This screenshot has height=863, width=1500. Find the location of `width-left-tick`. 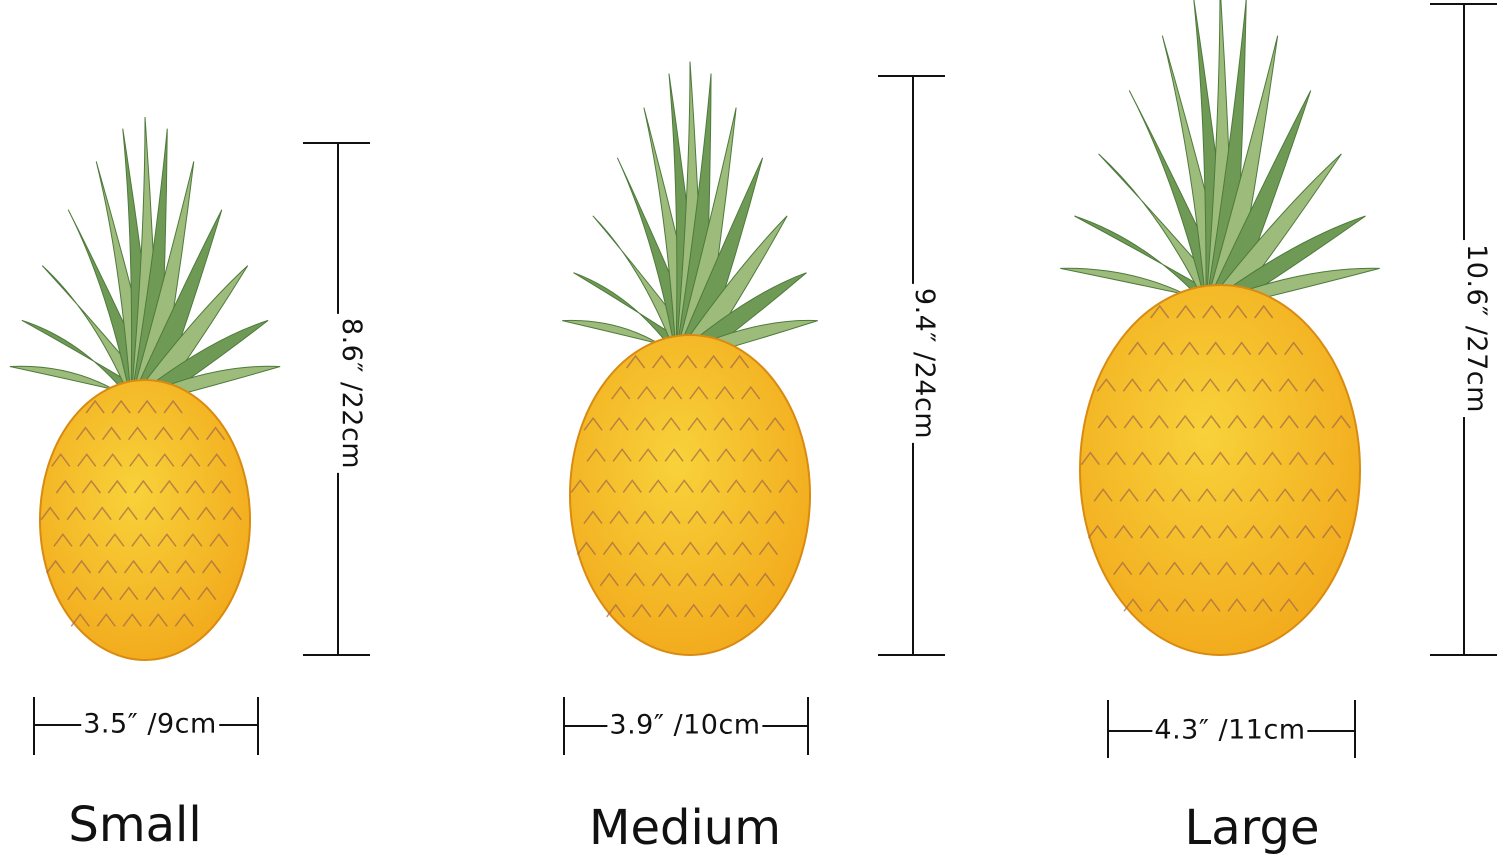

width-left-tick is located at coordinates (1108, 729).